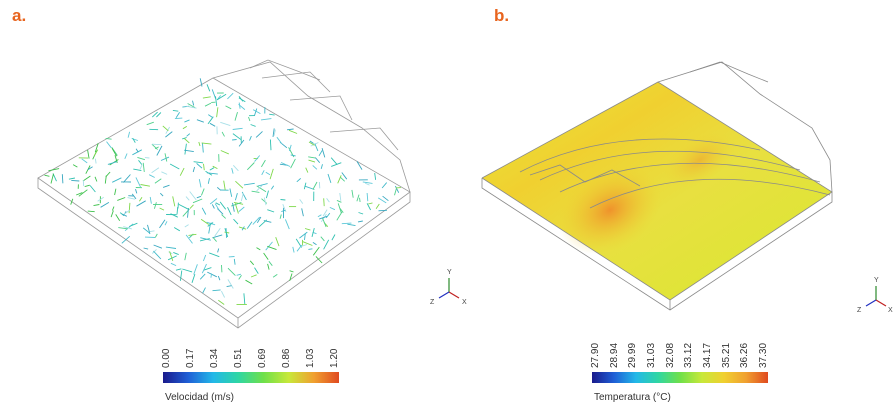 The height and width of the screenshot is (411, 895). Describe the element at coordinates (876, 280) in the screenshot. I see `axis-y-label: Y` at that location.